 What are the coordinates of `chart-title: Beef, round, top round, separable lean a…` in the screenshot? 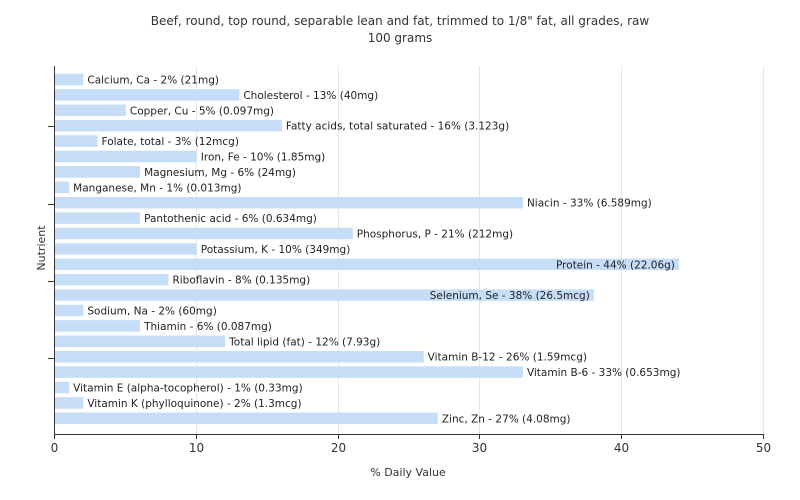 It's located at (400, 21).